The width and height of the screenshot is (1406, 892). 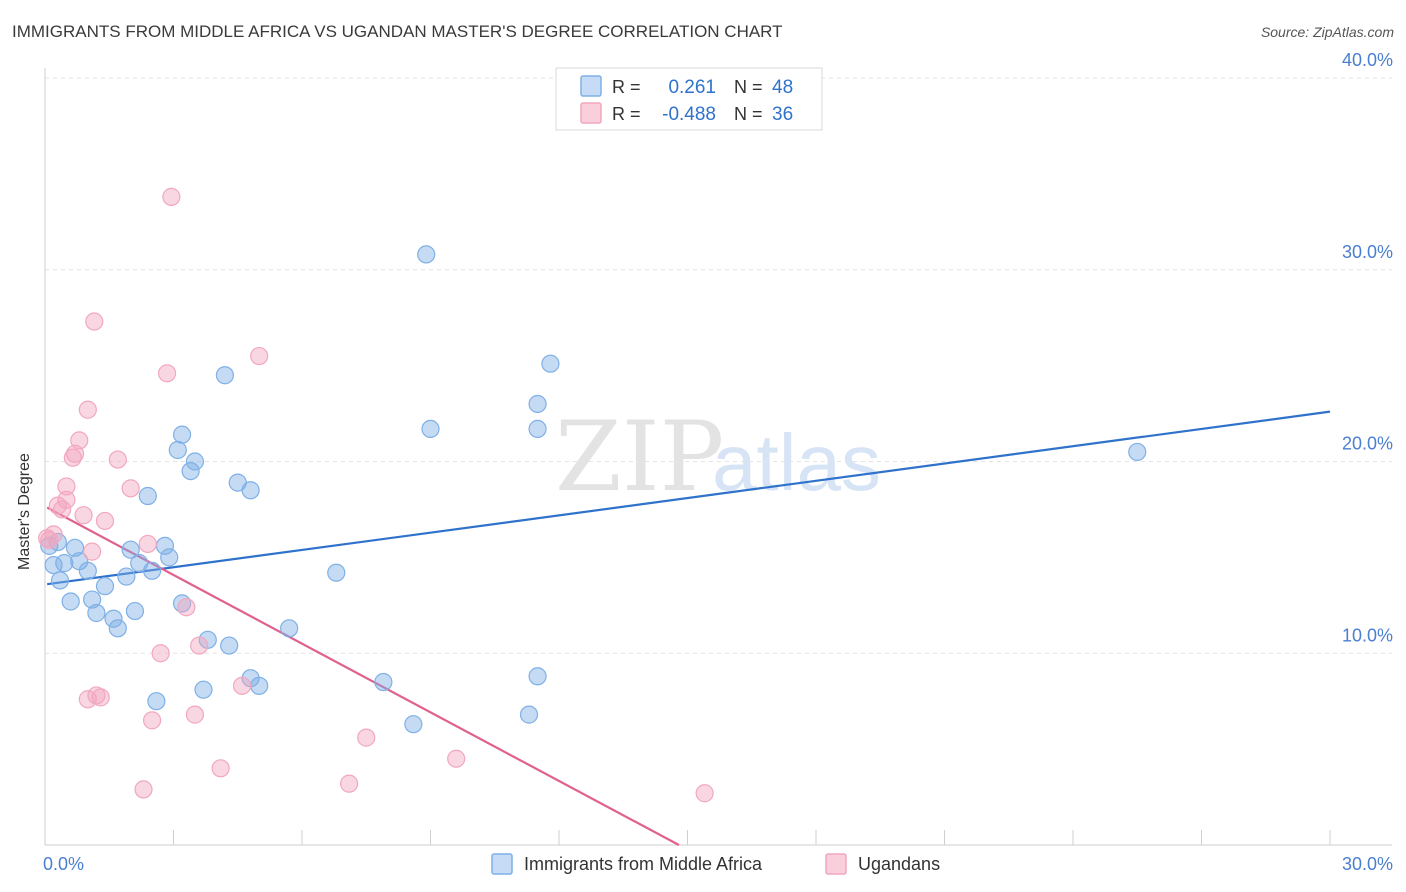 I want to click on bottom-legend-swatch-pink, so click(x=836, y=864).